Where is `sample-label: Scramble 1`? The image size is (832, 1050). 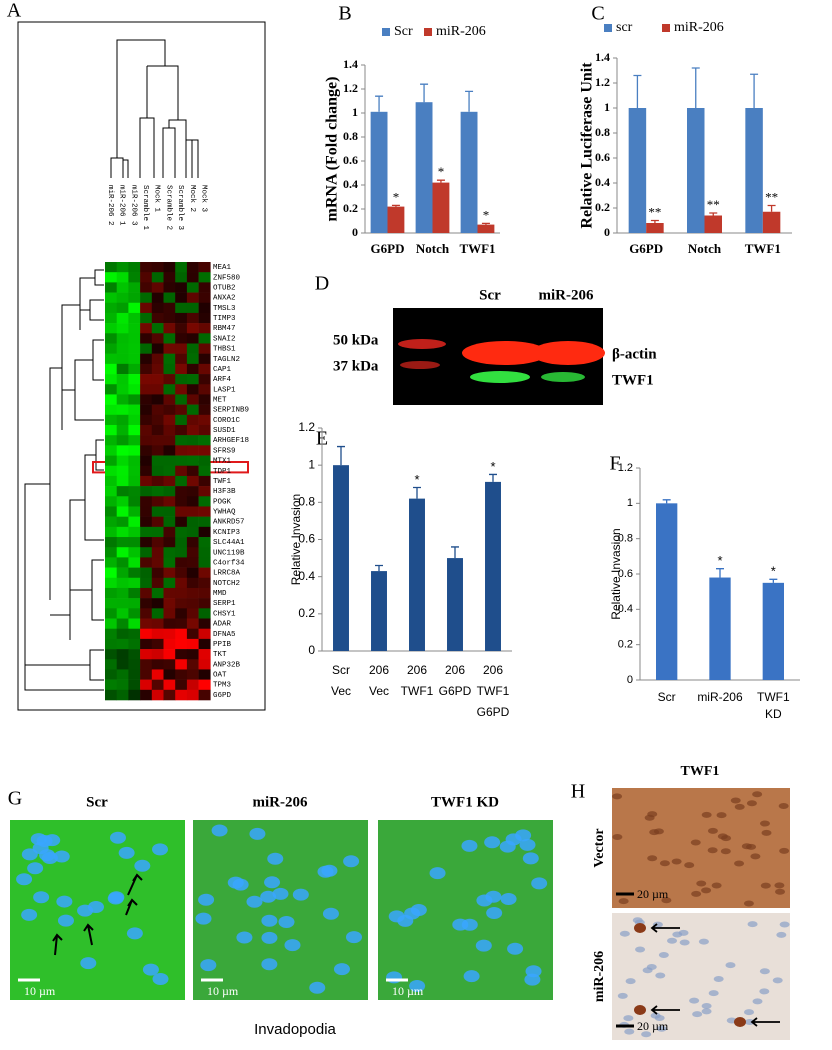
sample-label: Scramble 1 is located at coordinates (145, 208).